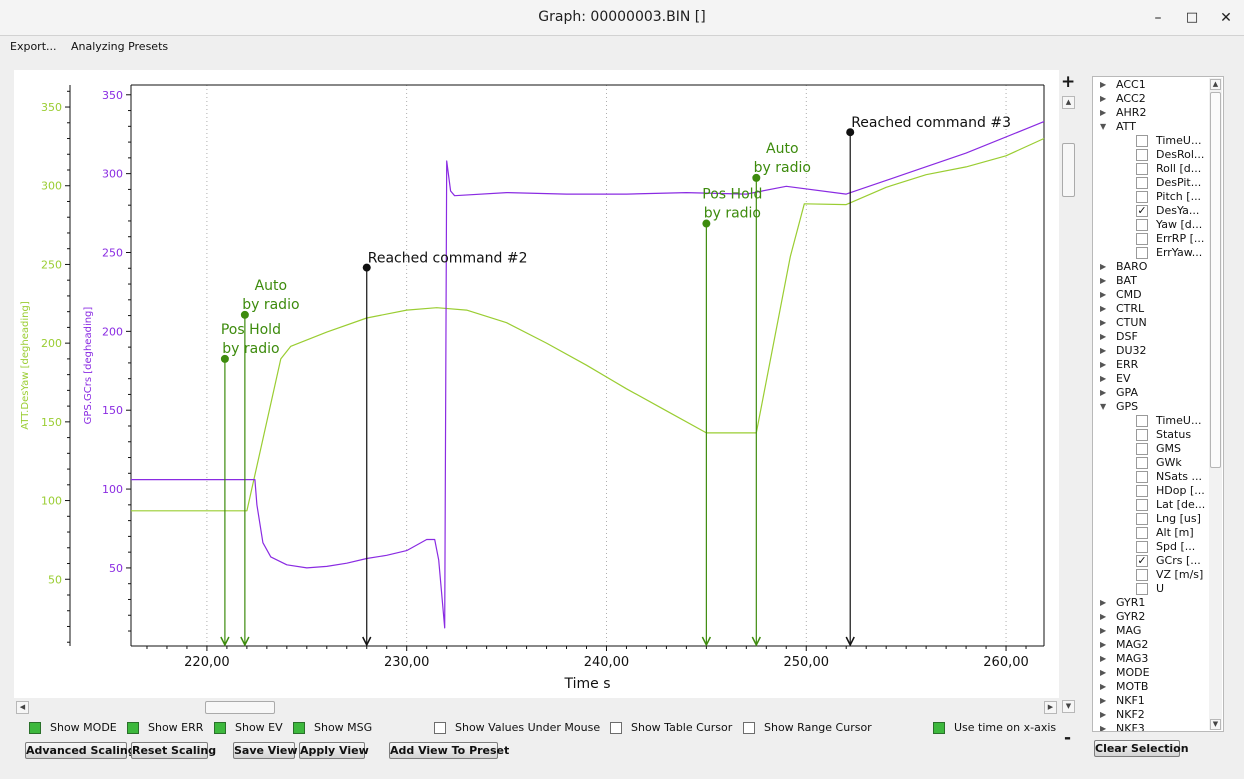 The image size is (1244, 779). Describe the element at coordinates (1152, 393) in the screenshot. I see `tree-group-gpa: ▶ GPA` at that location.